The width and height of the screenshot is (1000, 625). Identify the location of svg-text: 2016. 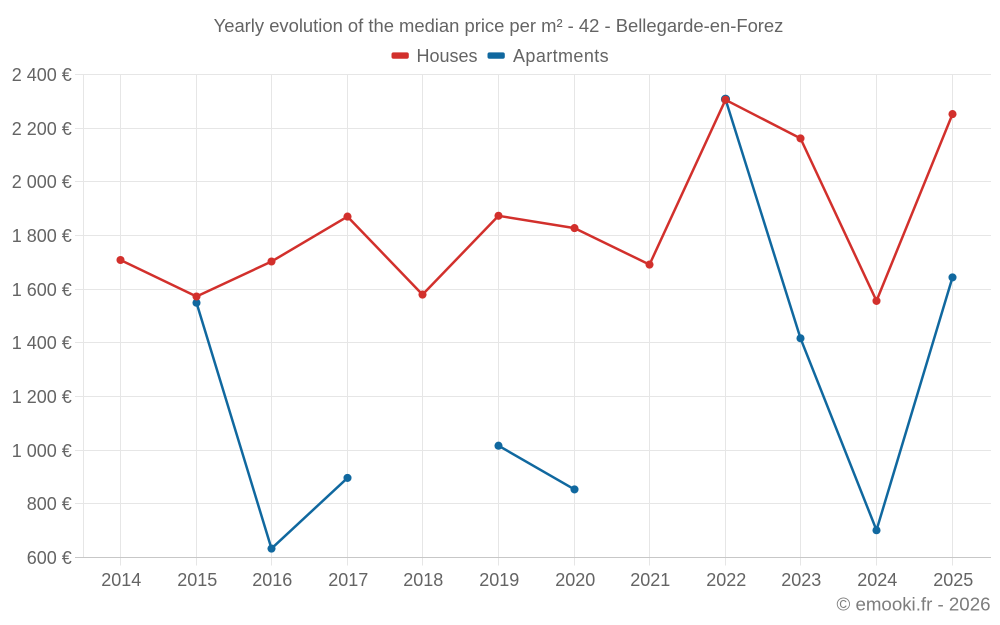
(272, 580).